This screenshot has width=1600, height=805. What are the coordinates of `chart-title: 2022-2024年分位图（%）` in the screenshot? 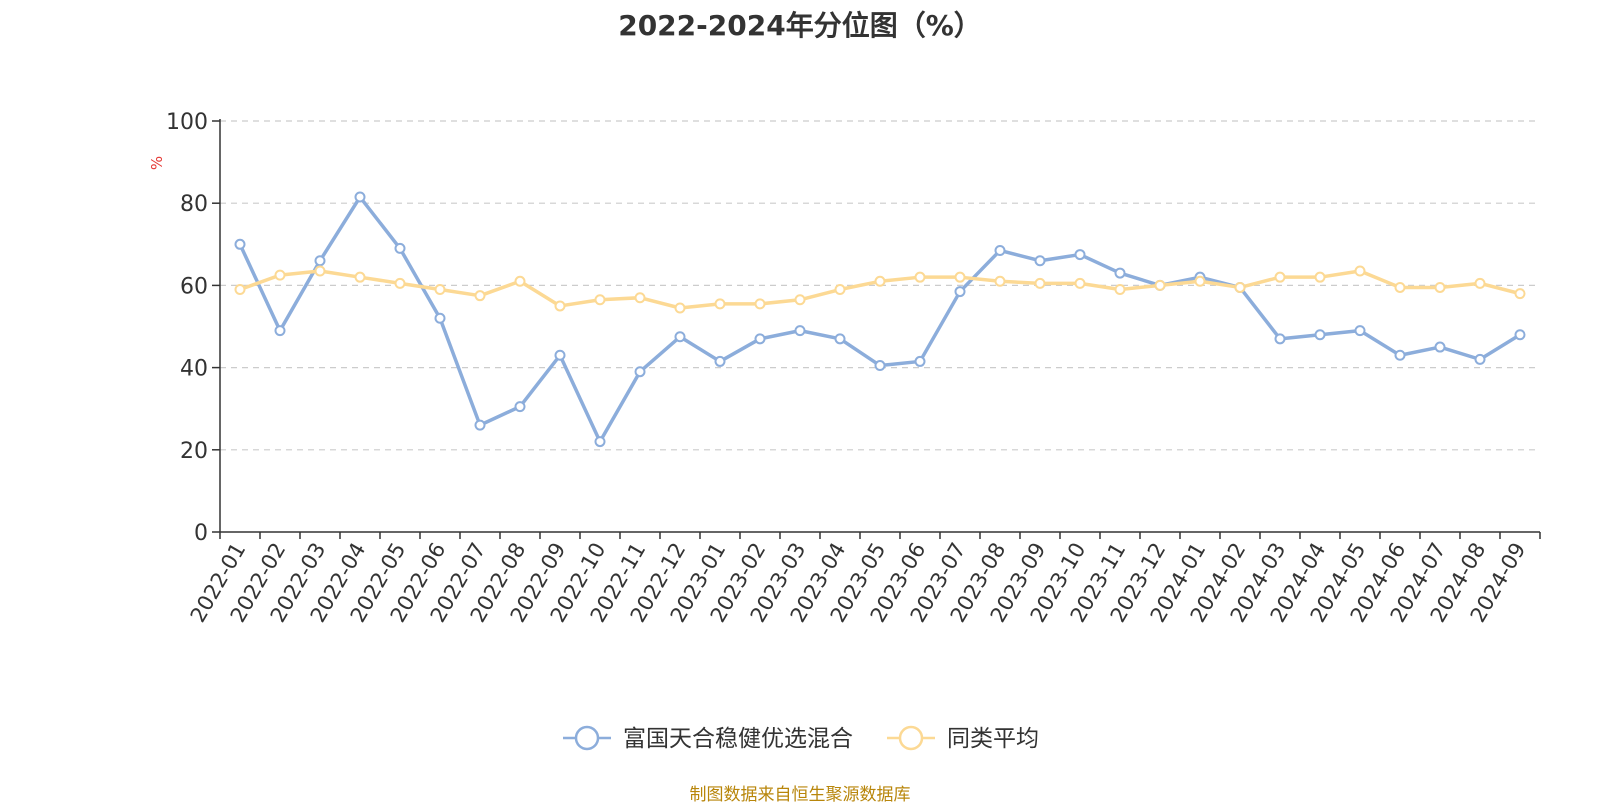 It's located at (800, 25).